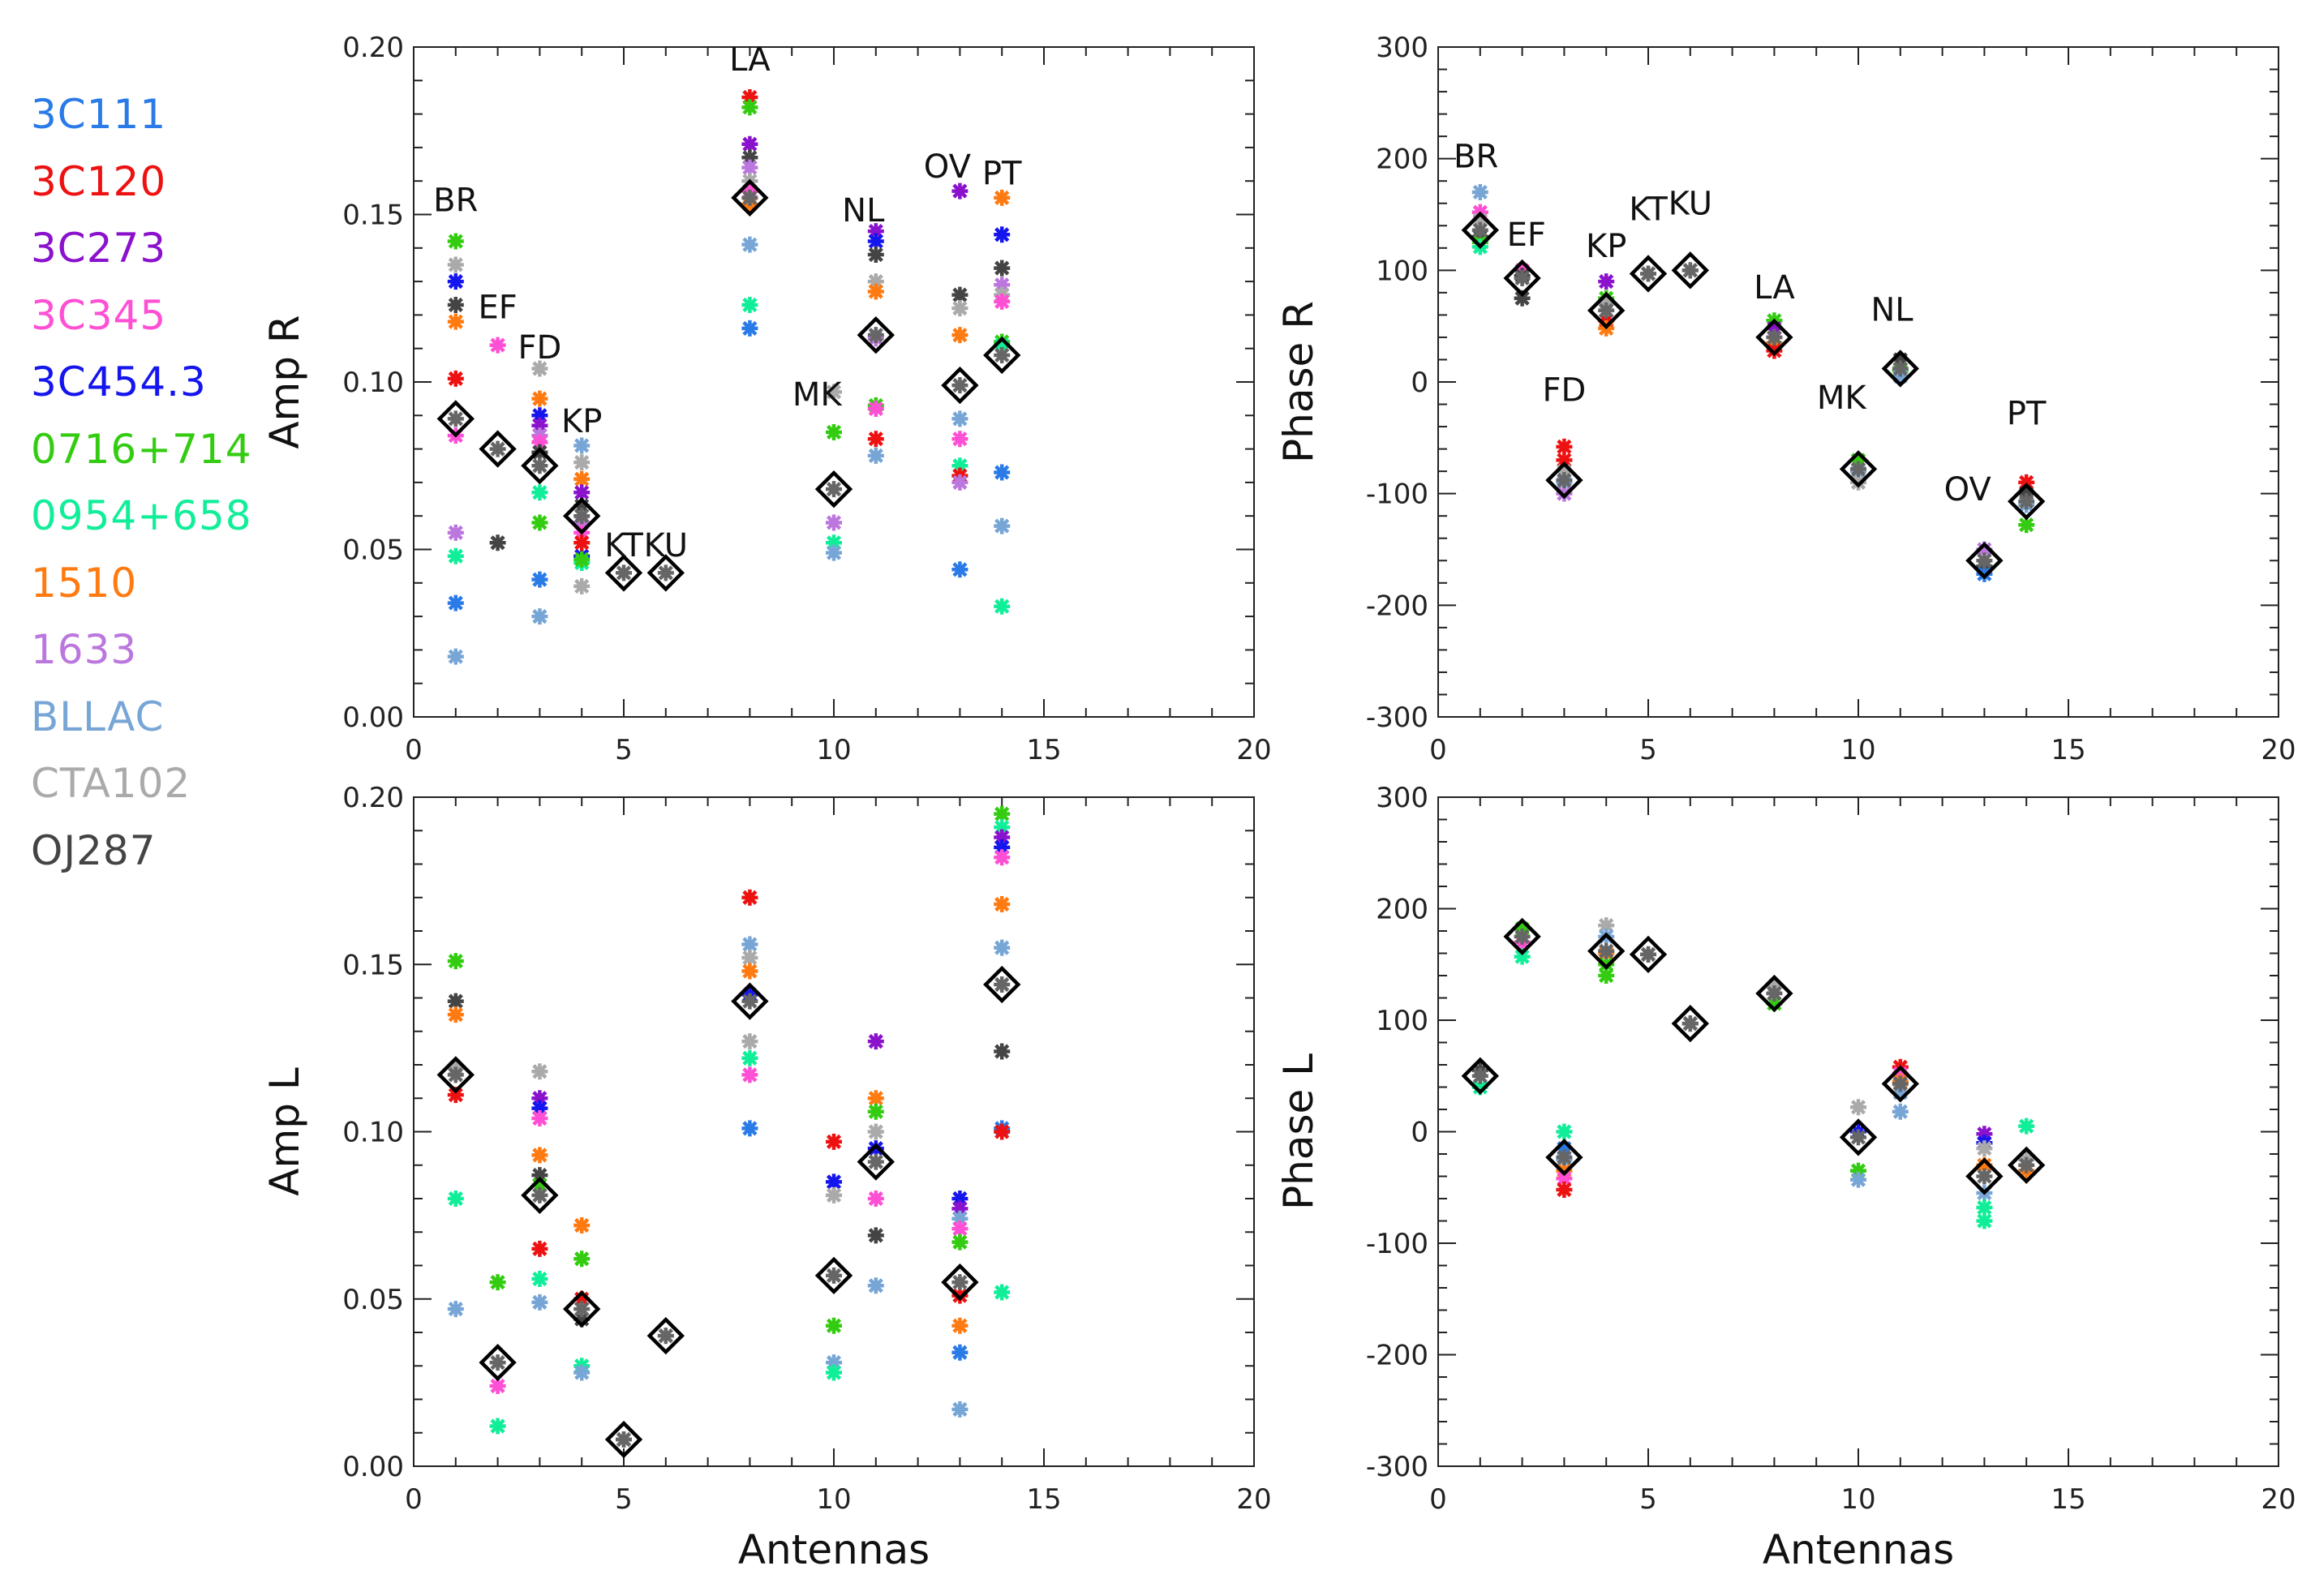  Describe the element at coordinates (373, 1133) in the screenshot. I see `y-tick-label: 0.10` at that location.